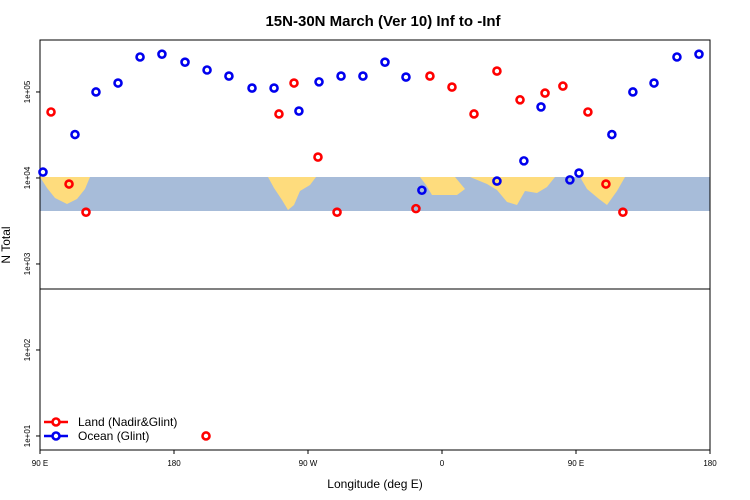 This screenshot has height=500, width=750. What do you see at coordinates (127, 422) in the screenshot?
I see `legend-label: Land (Nadir&Glint)` at bounding box center [127, 422].